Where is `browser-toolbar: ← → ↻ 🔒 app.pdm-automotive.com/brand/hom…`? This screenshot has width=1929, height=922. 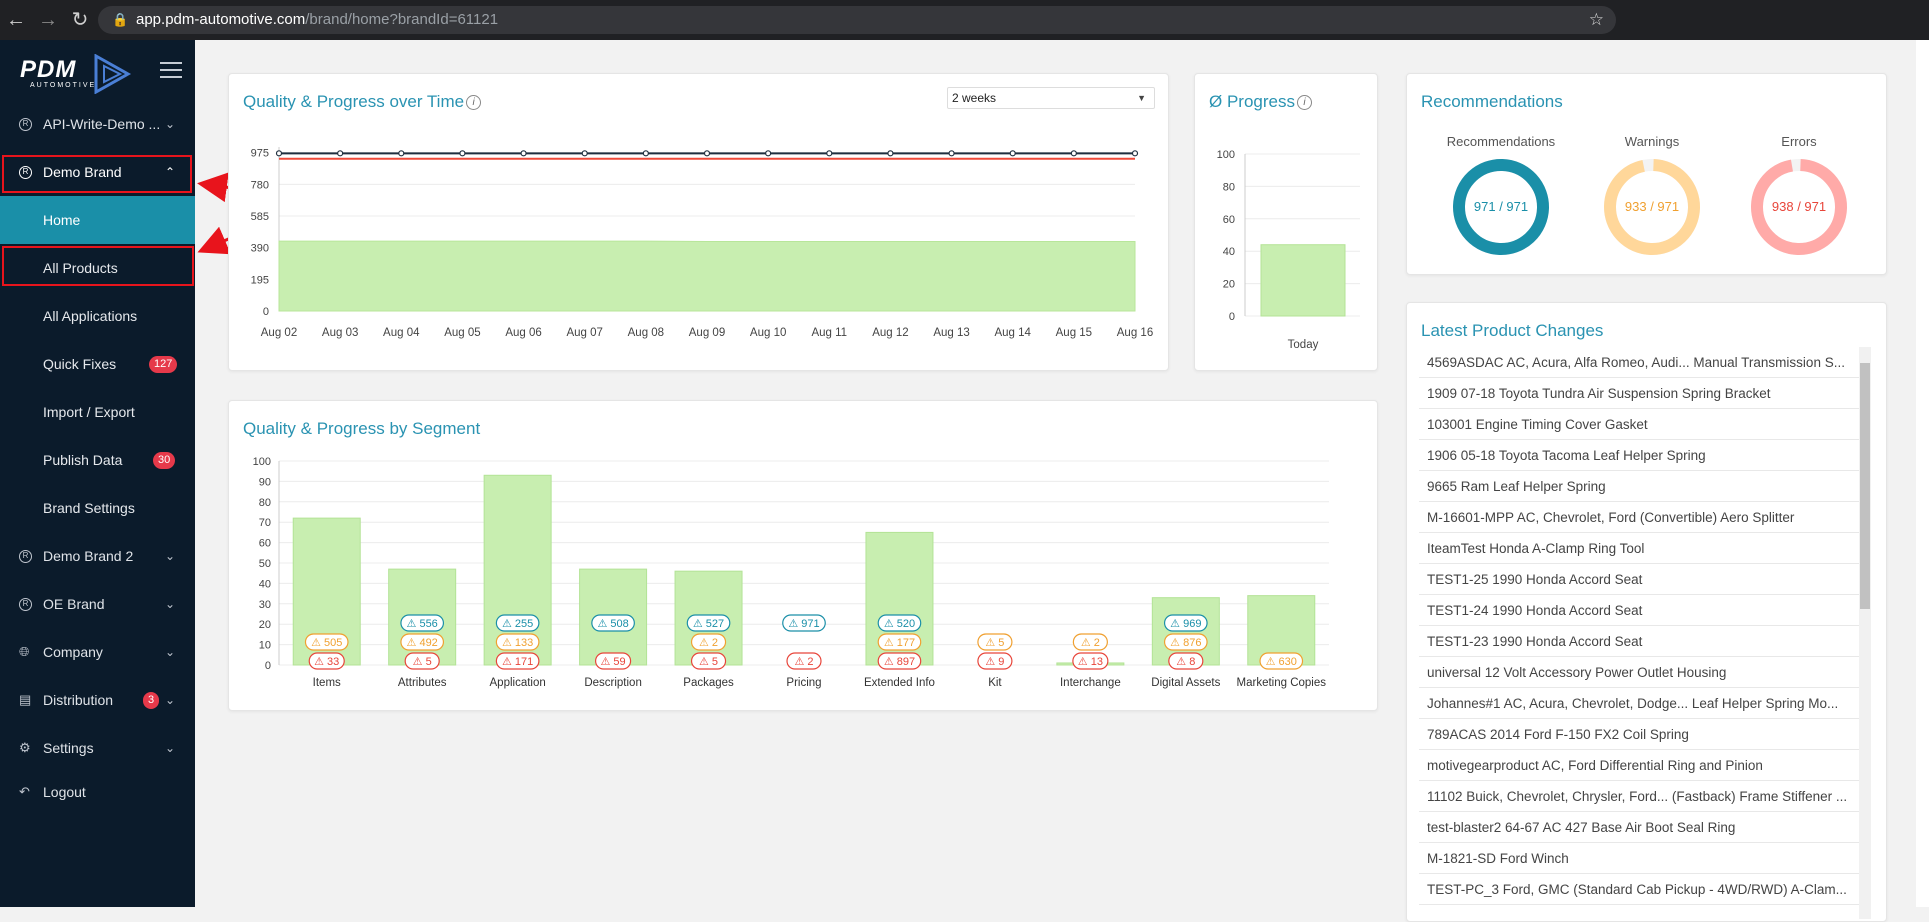 browser-toolbar: ← → ↻ 🔒 app.pdm-automotive.com/brand/hom… is located at coordinates (964, 20).